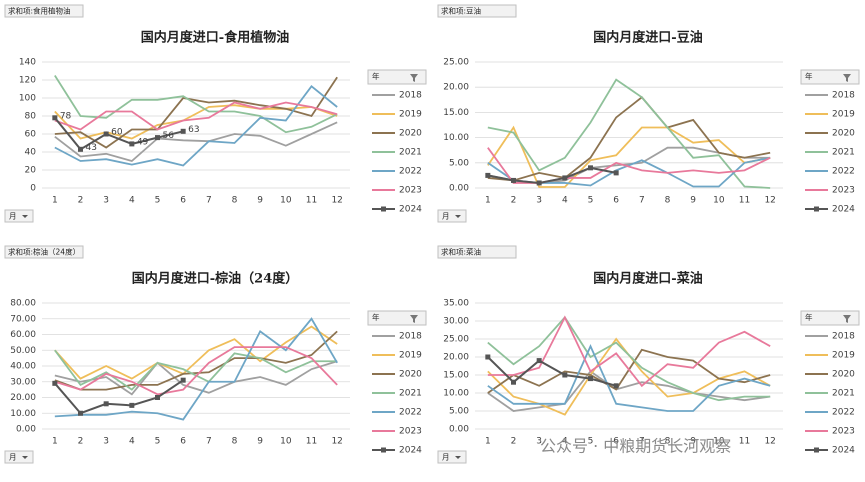 The width and height of the screenshot is (865, 482). I want to click on y-tick-label: 15.00, so click(456, 113).